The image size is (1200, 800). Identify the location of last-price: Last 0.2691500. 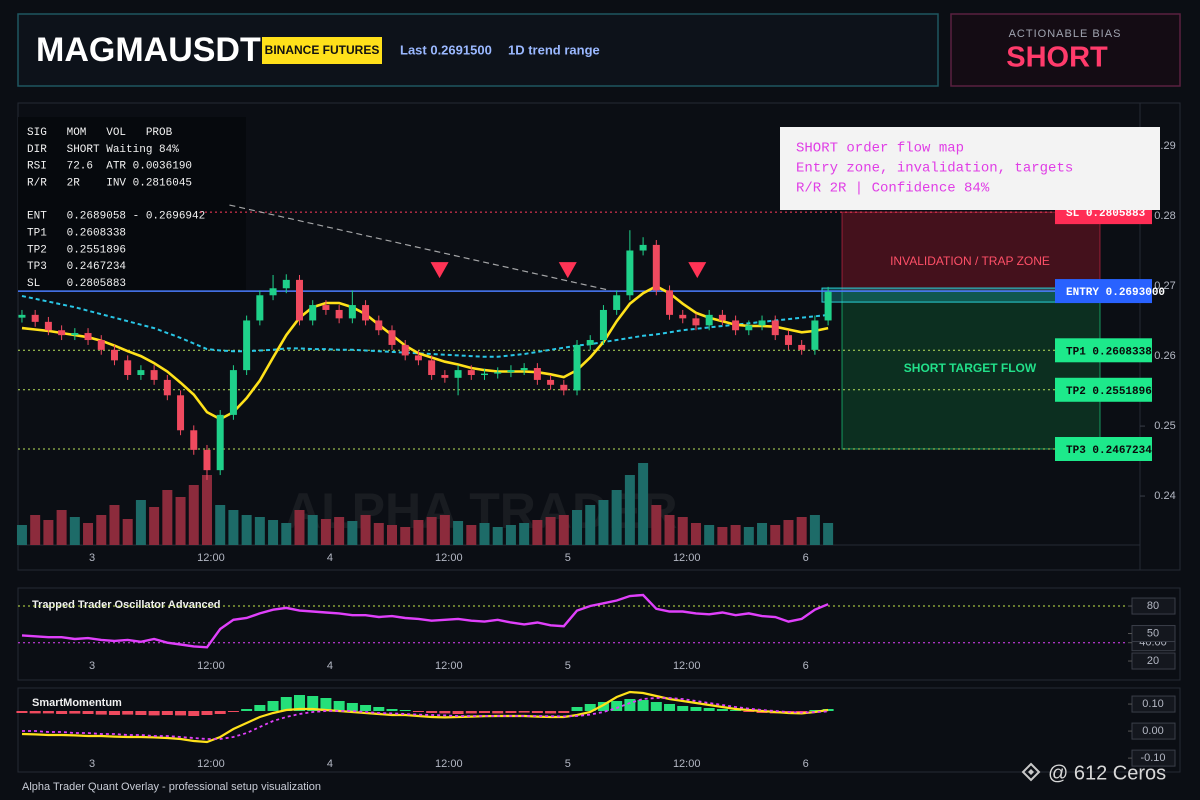
(446, 49).